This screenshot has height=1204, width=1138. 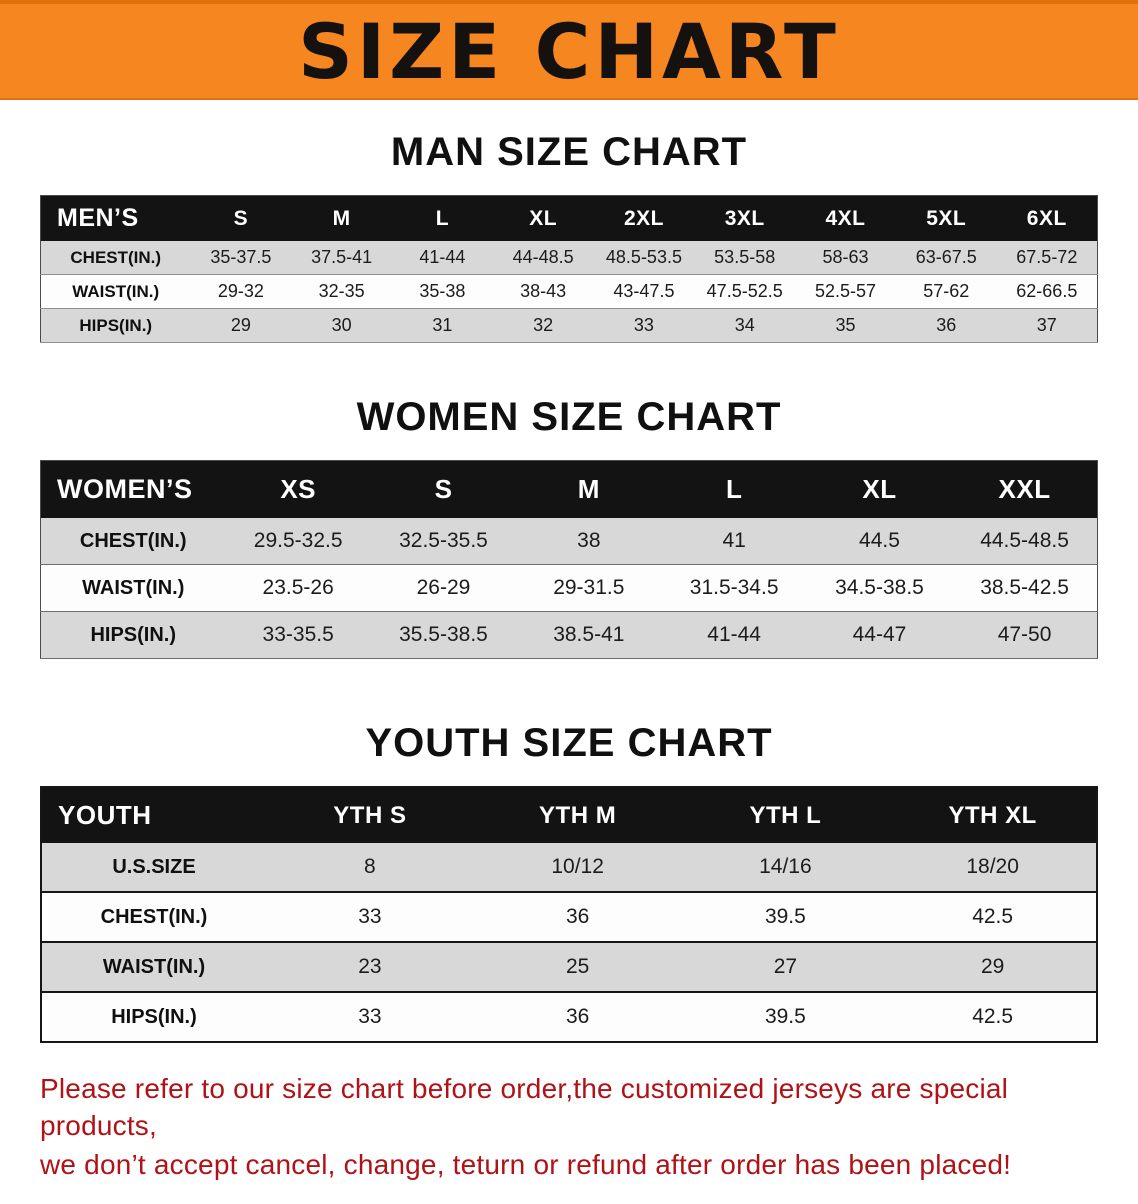 What do you see at coordinates (569, 218) in the screenshot?
I see `table-header-row: MEN’S S M L XL 2XL 3XL 4XL 5XL 6XL` at bounding box center [569, 218].